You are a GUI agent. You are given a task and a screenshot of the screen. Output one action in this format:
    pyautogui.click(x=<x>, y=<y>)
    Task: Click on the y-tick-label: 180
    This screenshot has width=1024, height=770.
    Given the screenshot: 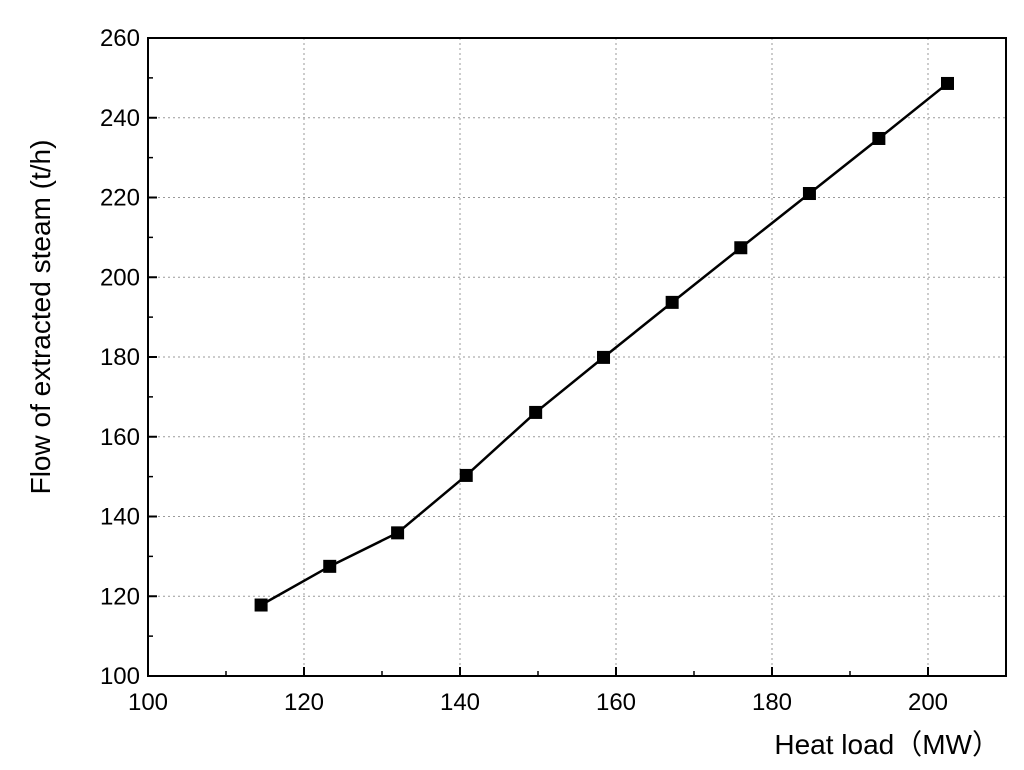 What is the action you would take?
    pyautogui.click(x=120, y=357)
    